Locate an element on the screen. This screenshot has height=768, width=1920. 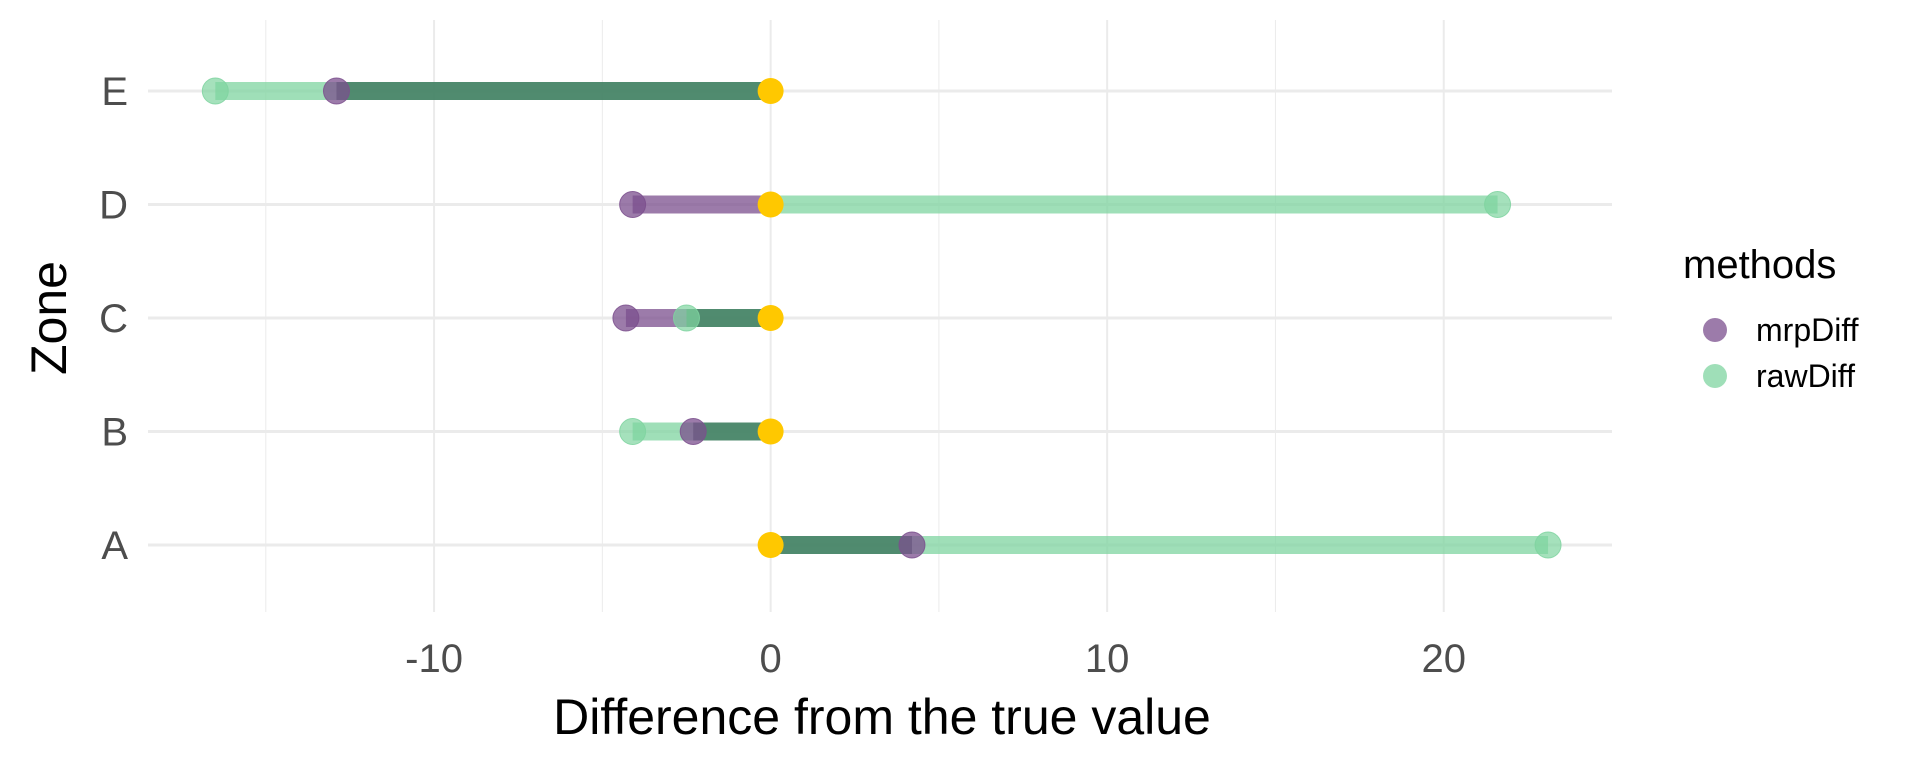
legend: methods mrpDiff rawDiff is located at coordinates (1771, 318).